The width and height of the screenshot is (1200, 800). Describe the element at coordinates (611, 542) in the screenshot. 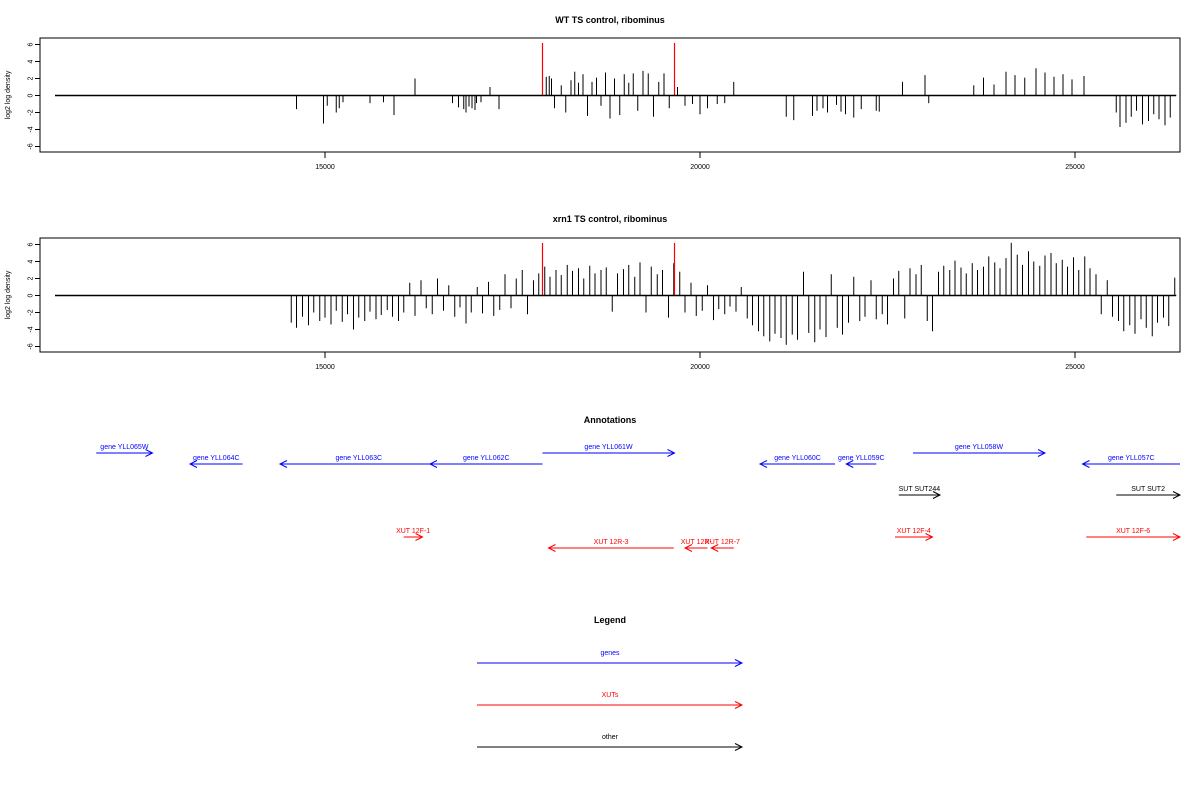

I see `feature-label: XUT 12R-3` at that location.